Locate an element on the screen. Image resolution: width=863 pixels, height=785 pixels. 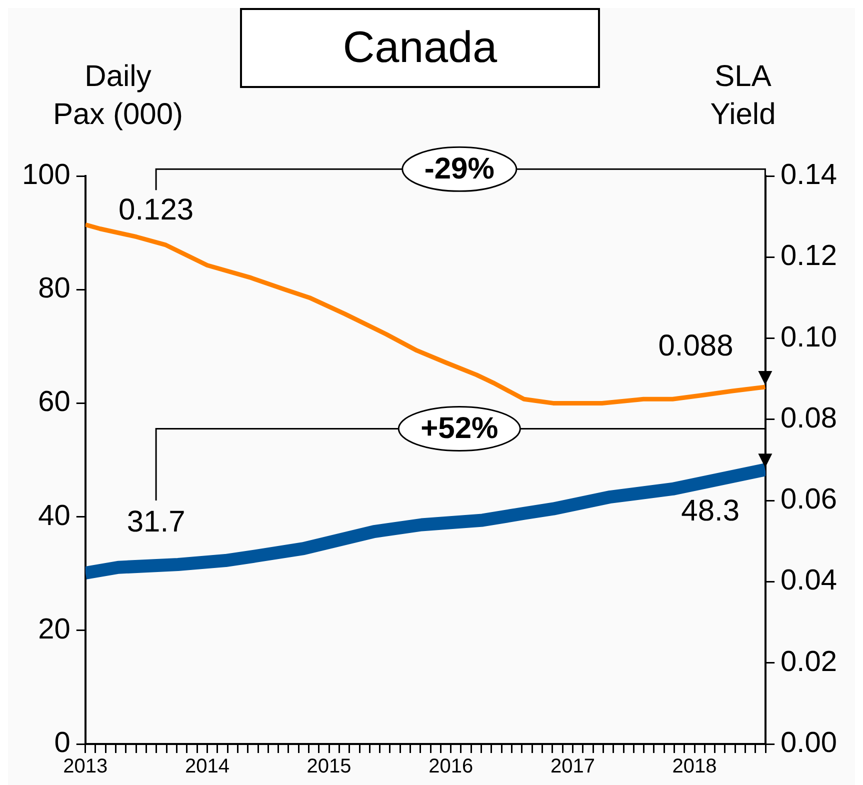
y2-tick-label: 0.00 is located at coordinates (809, 743).